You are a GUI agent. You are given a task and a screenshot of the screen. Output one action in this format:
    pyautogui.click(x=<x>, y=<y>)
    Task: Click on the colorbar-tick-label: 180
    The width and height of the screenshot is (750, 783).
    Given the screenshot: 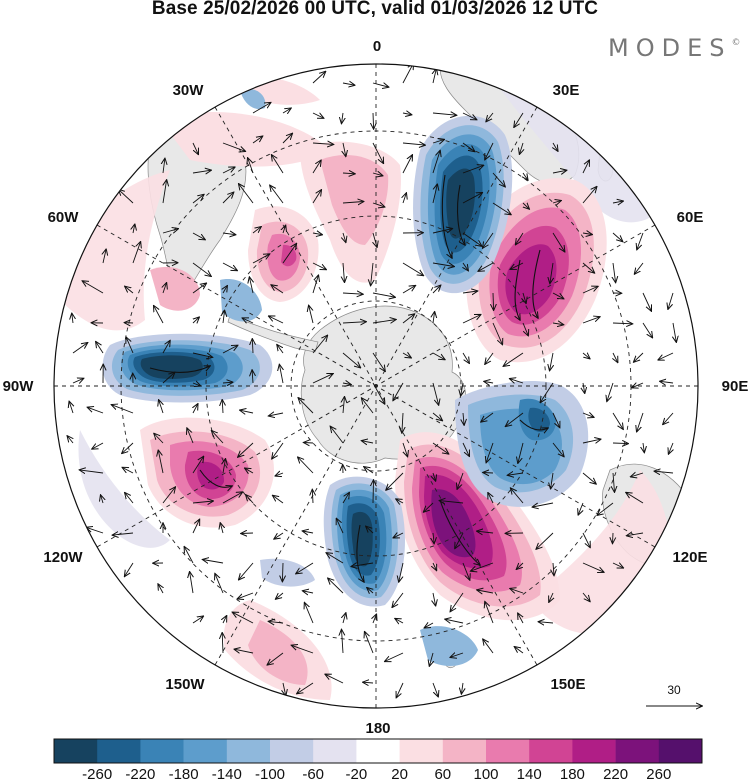 What is the action you would take?
    pyautogui.click(x=572, y=774)
    